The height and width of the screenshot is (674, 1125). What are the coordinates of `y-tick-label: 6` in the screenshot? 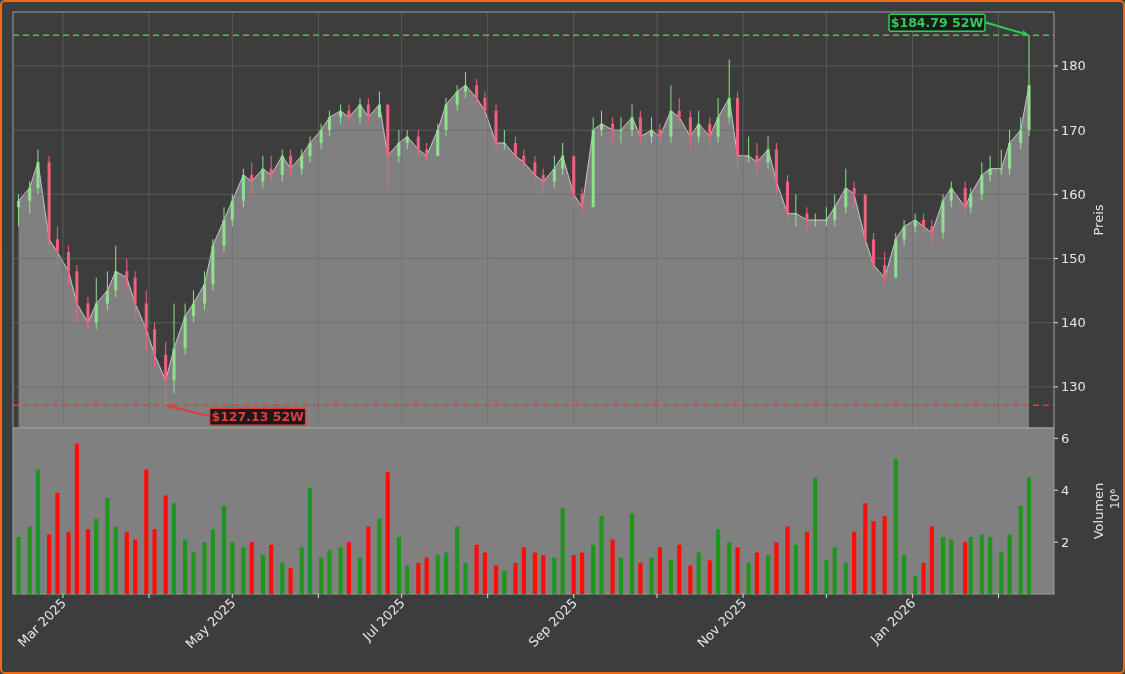 It's located at (1065, 438).